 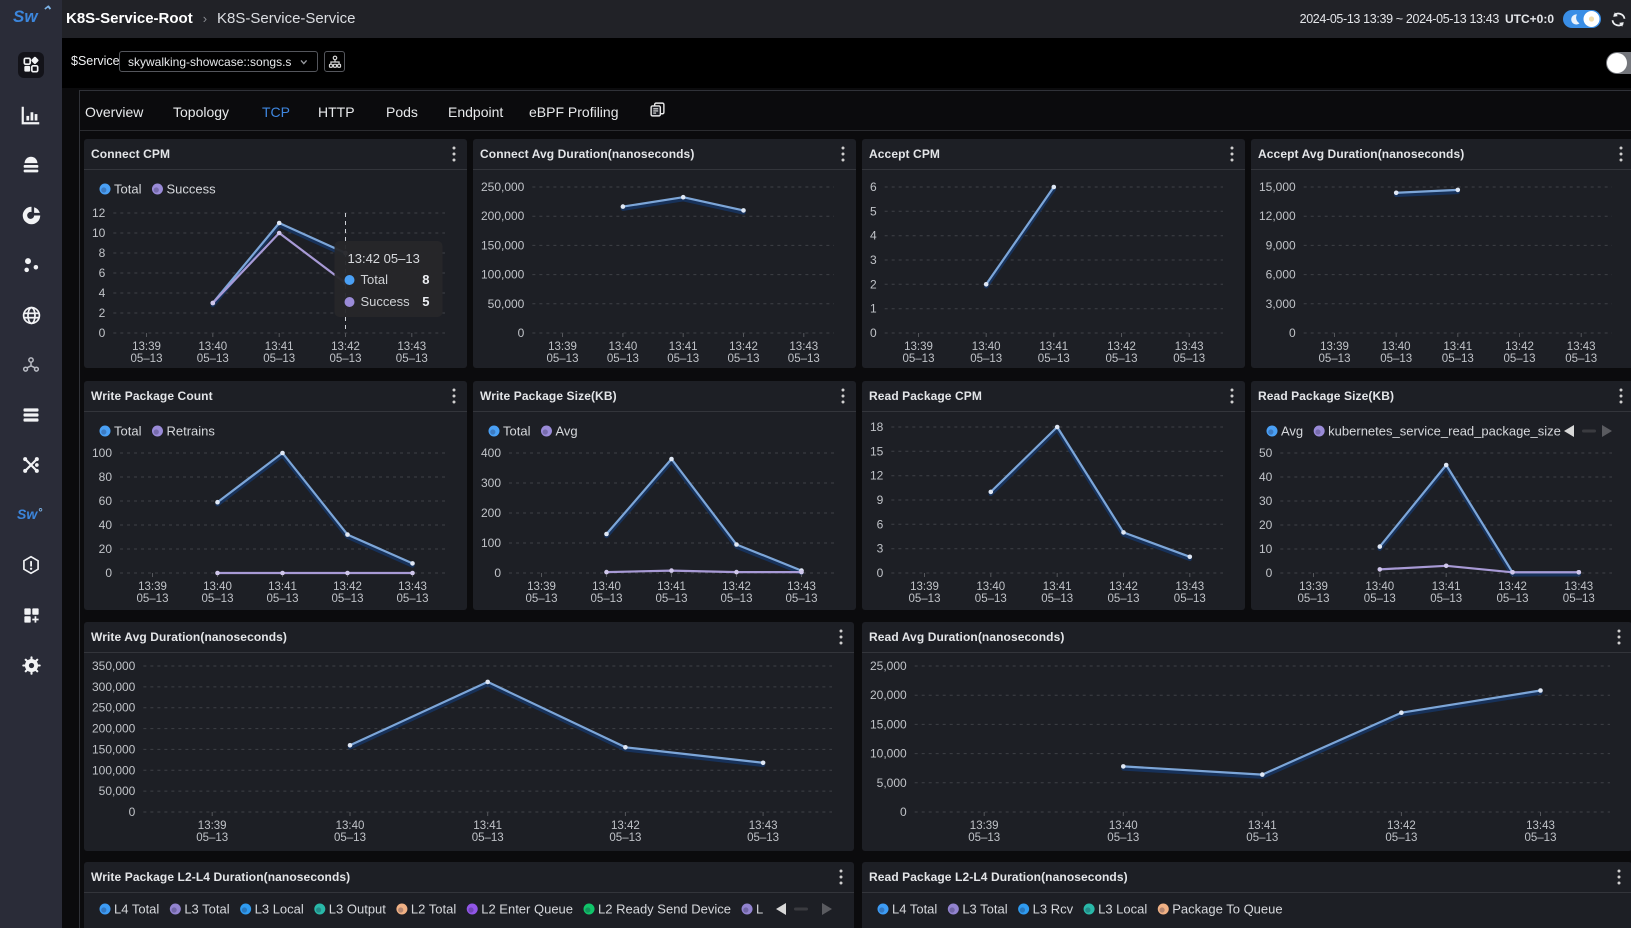 What do you see at coordinates (1122, 909) in the screenshot?
I see `svg-text: L3 Local` at bounding box center [1122, 909].